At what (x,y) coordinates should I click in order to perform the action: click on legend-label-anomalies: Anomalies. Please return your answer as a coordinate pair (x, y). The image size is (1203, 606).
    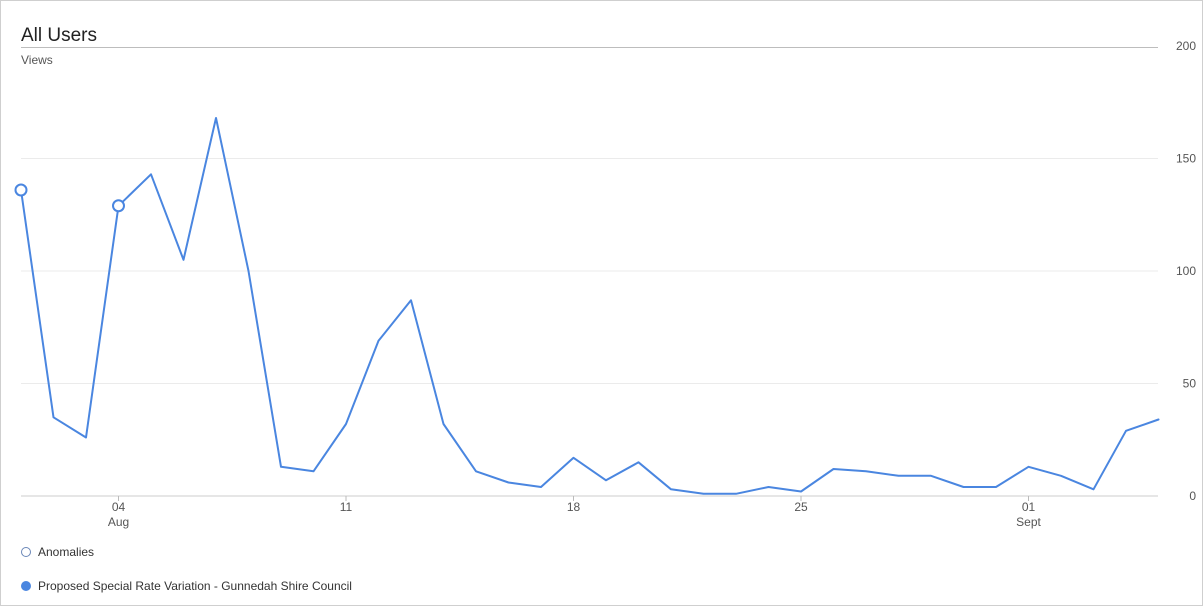
    Looking at the image, I should click on (66, 552).